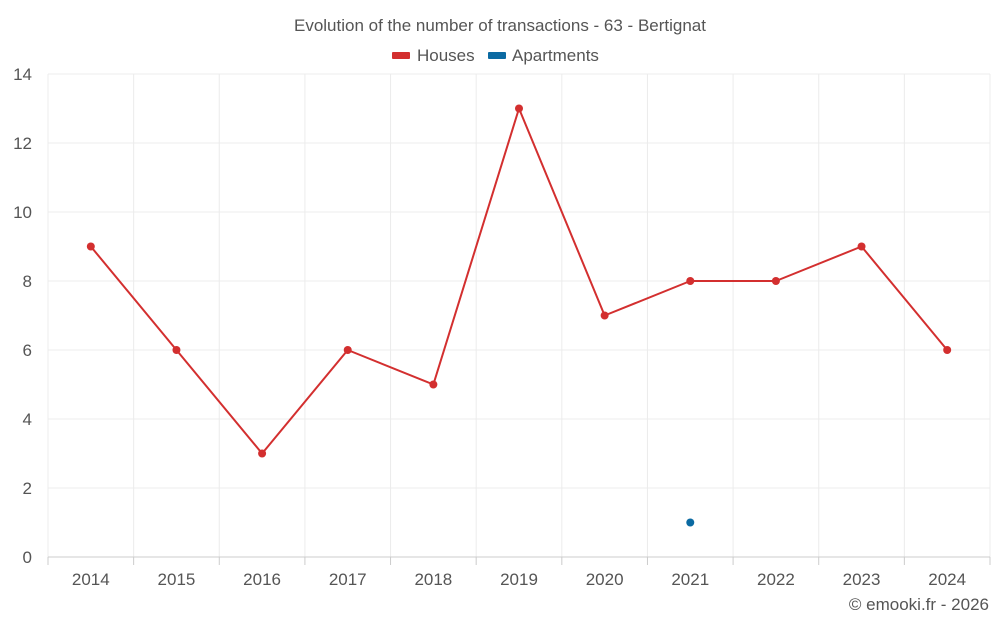 Image resolution: width=1000 pixels, height=625 pixels. What do you see at coordinates (401, 55) in the screenshot?
I see `legend-swatch-houses` at bounding box center [401, 55].